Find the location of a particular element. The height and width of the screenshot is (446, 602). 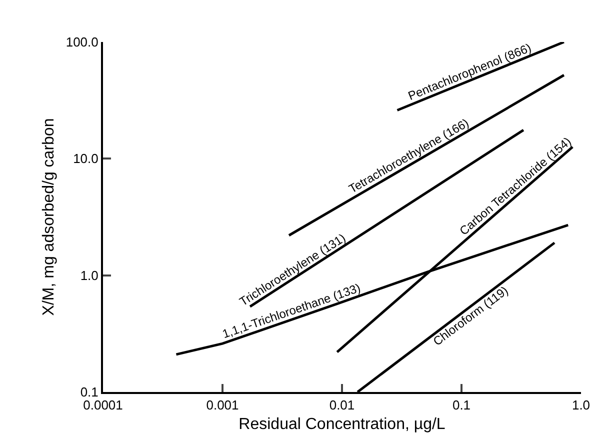

x-tick-label: 0.0001 is located at coordinates (103, 405).